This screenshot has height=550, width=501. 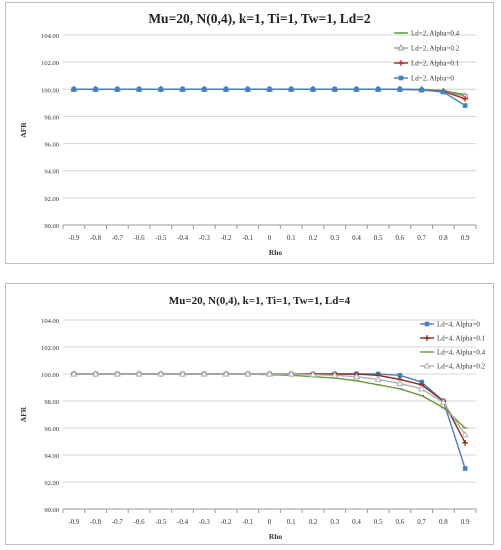 What do you see at coordinates (427, 64) in the screenshot?
I see `legend-entry: Ld=2, Alpha=0.1` at bounding box center [427, 64].